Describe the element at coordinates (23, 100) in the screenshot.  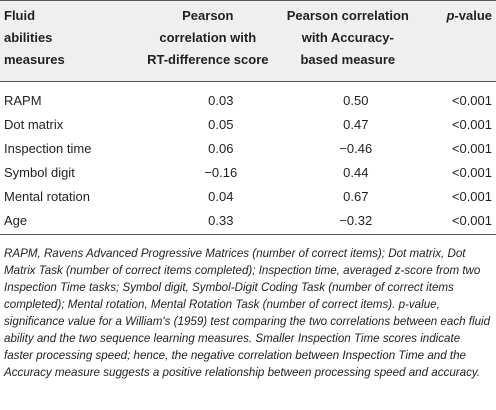
I see `table-cell: RAPM` at that location.